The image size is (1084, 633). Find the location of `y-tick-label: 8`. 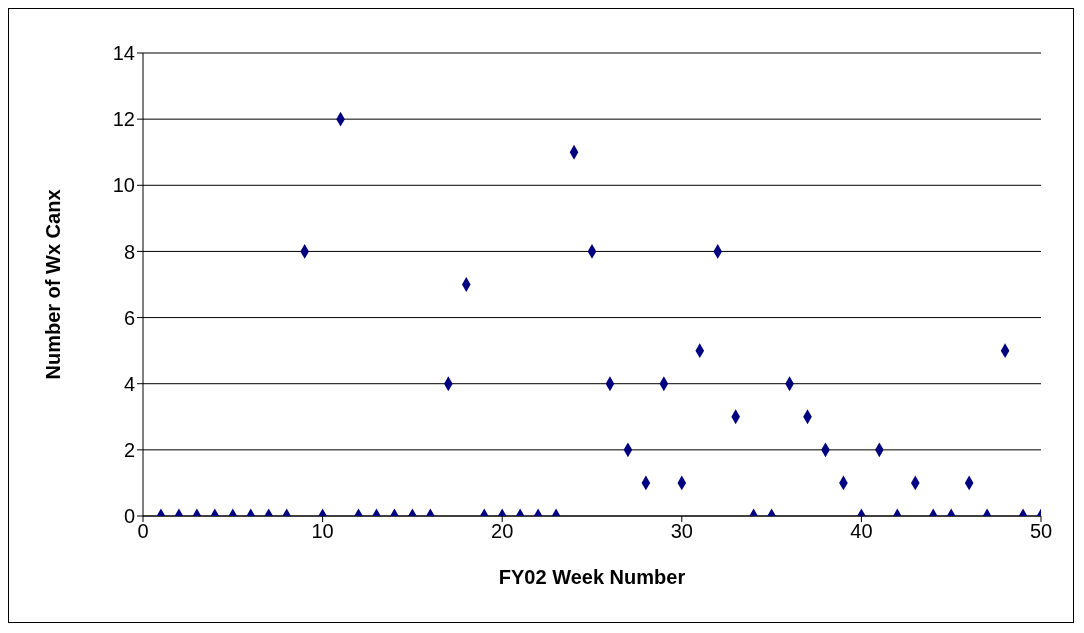

y-tick-label: 8 is located at coordinates (129, 251).